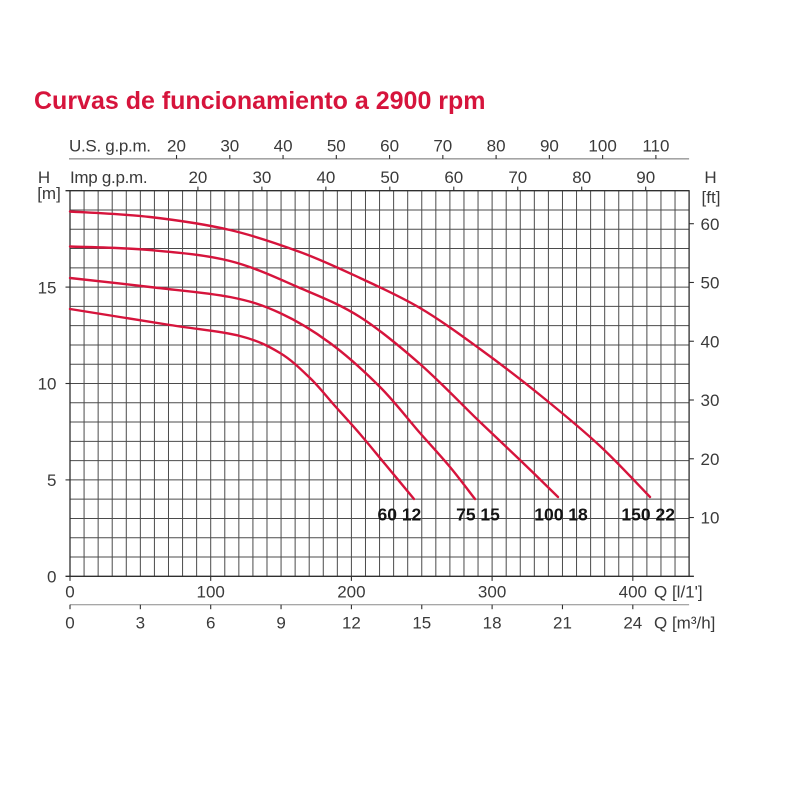 Image resolution: width=800 pixels, height=805 pixels. Describe the element at coordinates (632, 623) in the screenshot. I see `svg-text: 24` at that location.